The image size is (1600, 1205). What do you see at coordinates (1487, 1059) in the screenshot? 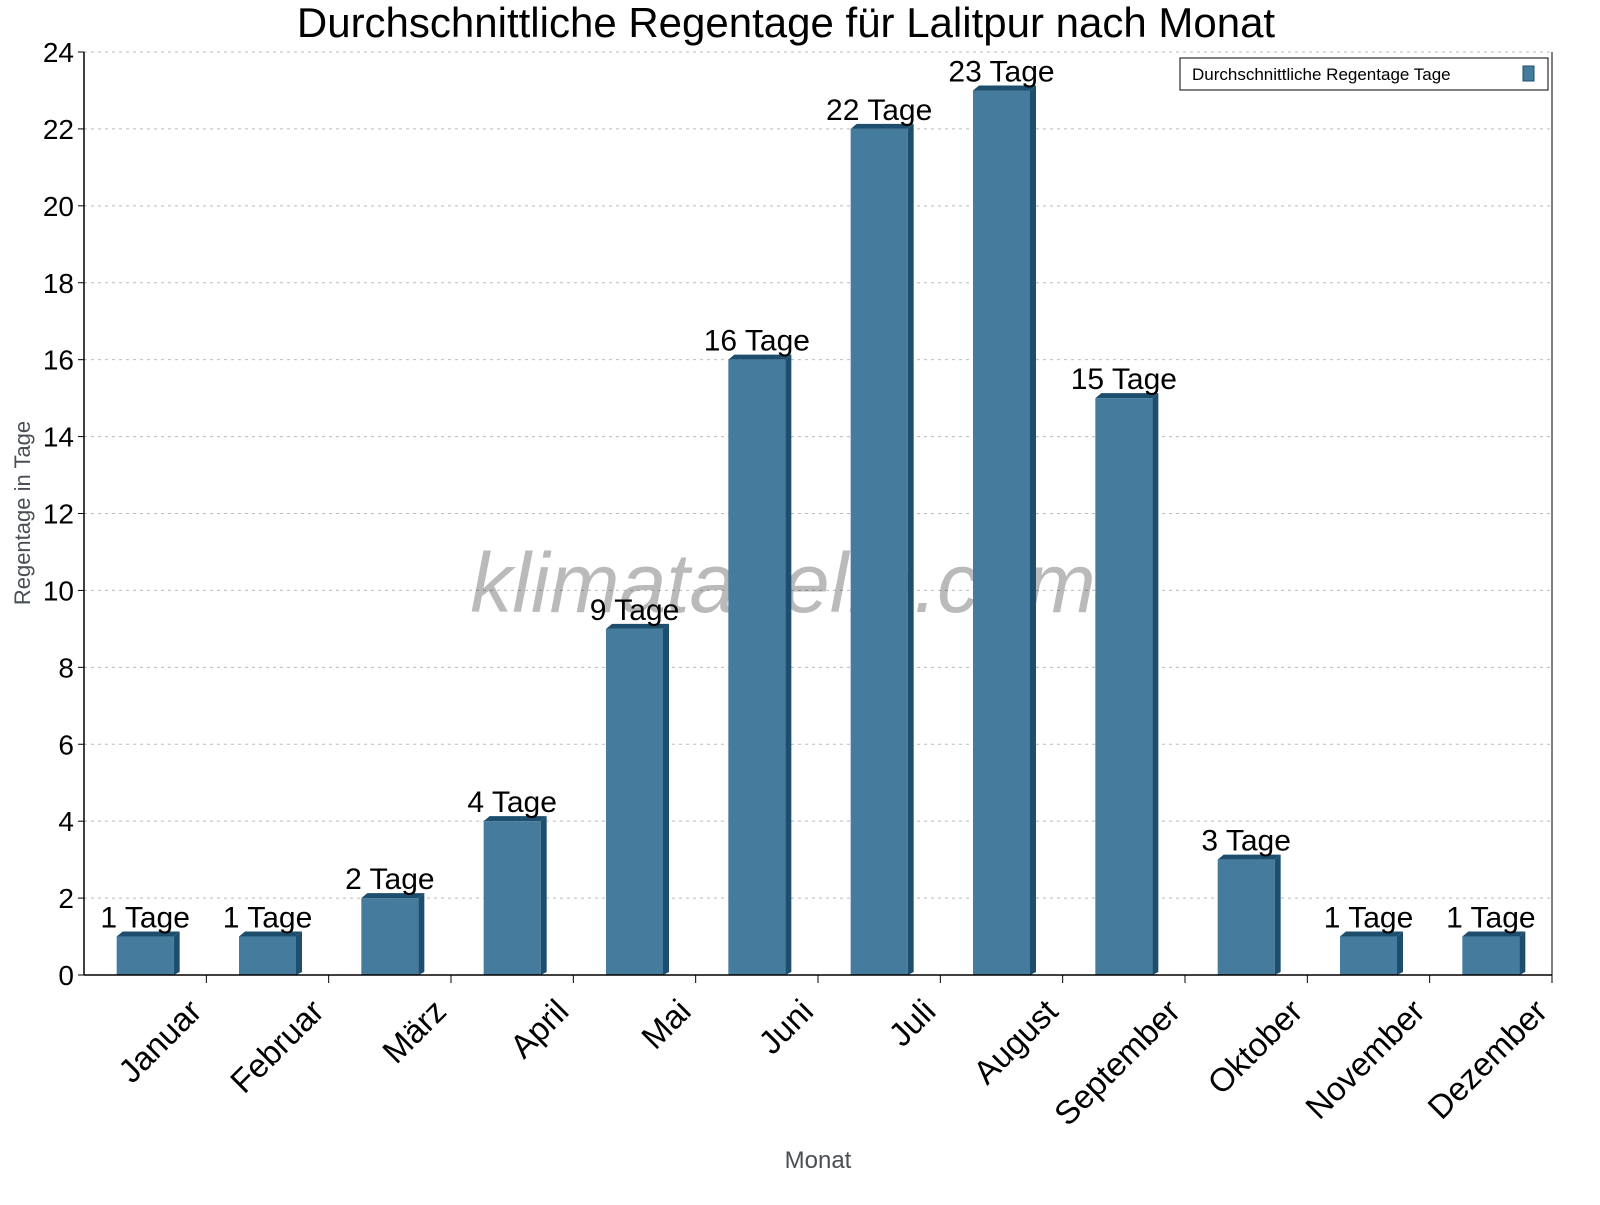
I see `x-tick-label: Dezember` at bounding box center [1487, 1059].